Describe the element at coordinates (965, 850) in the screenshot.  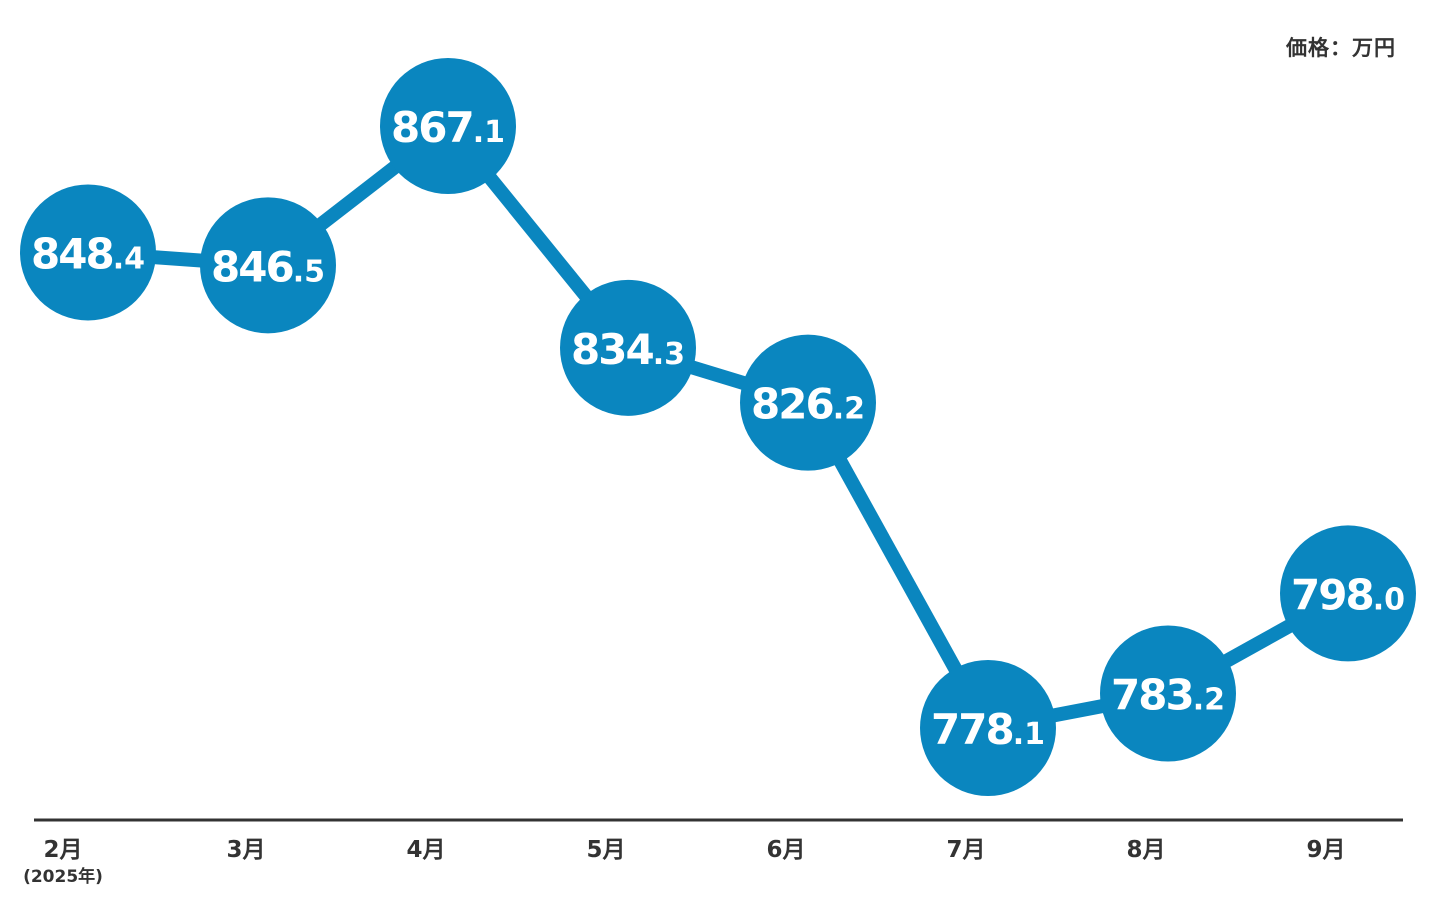
I see `x-tick-label: 7月` at that location.